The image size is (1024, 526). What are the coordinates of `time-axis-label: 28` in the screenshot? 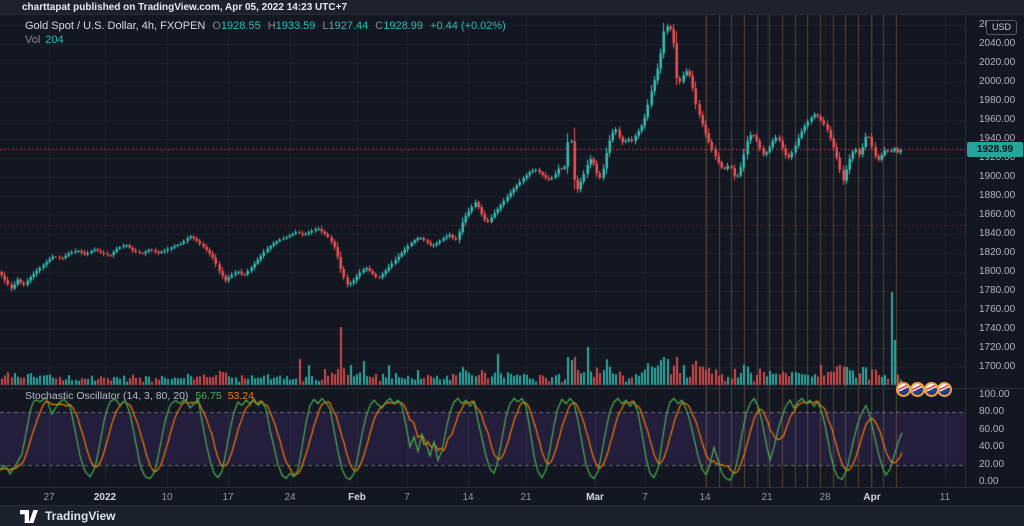 It's located at (825, 497).